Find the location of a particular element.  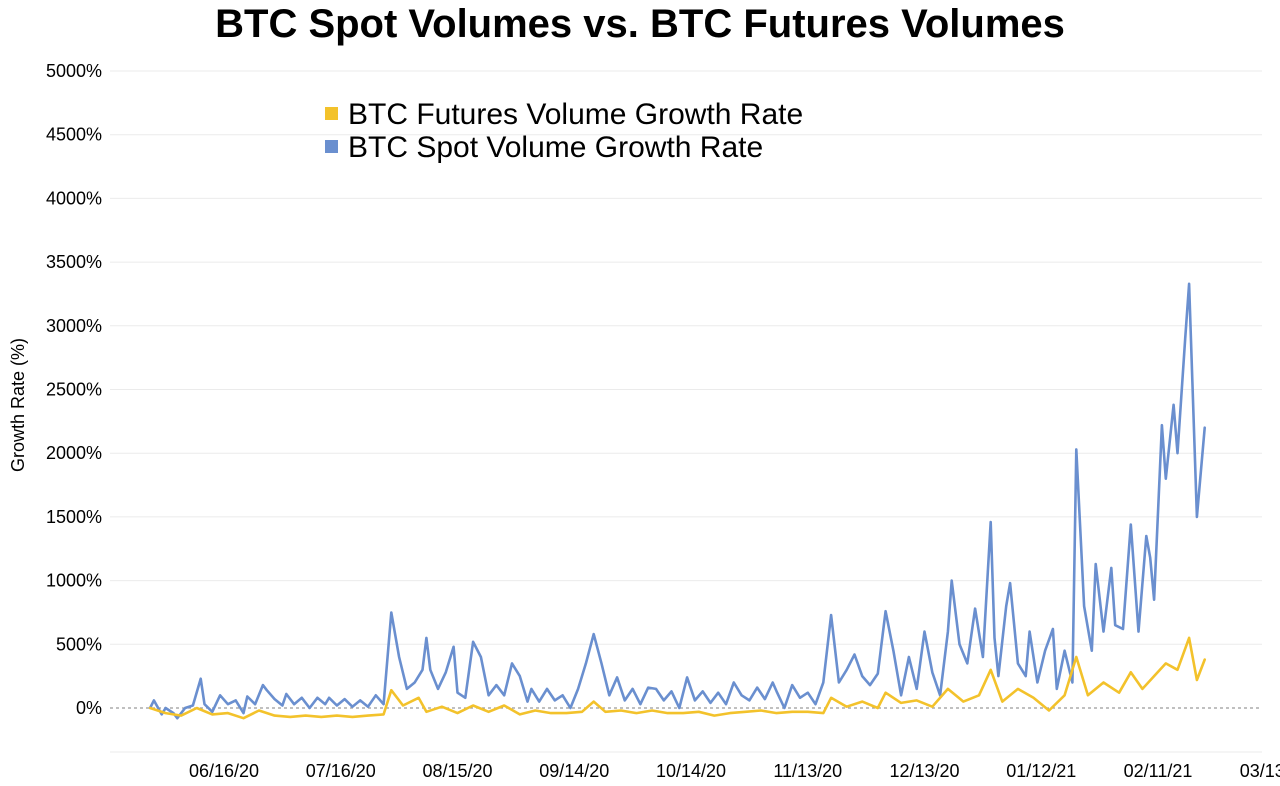

legend-label: BTC Spot Volume Growth Rate is located at coordinates (555, 147).